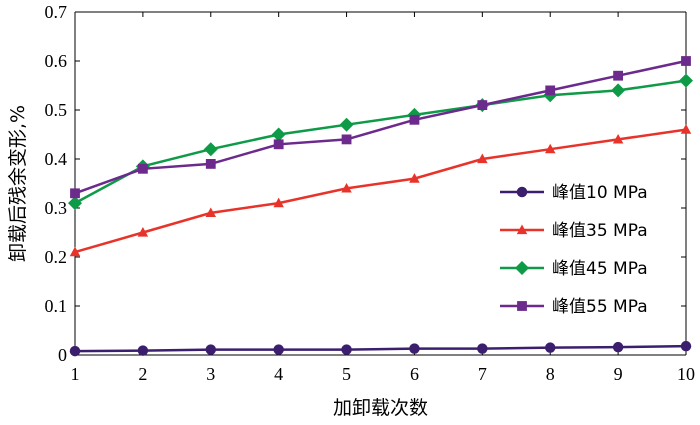 Image resolution: width=700 pixels, height=425 pixels. Describe the element at coordinates (142, 374) in the screenshot. I see `x-tick-label: 2` at that location.